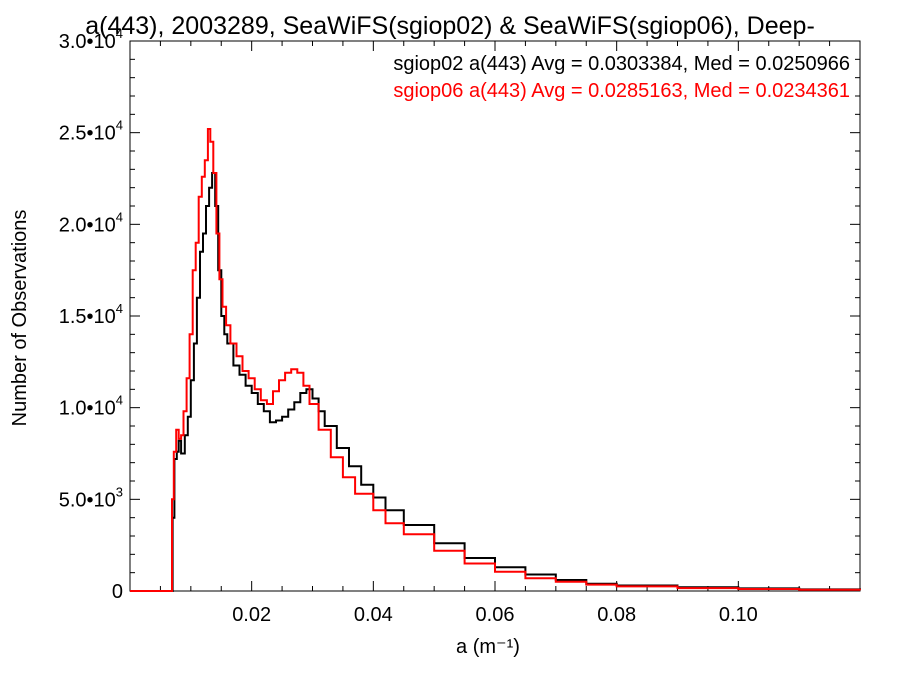 The width and height of the screenshot is (900, 675). I want to click on y-tick-label: 5.0•103, so click(91, 497).